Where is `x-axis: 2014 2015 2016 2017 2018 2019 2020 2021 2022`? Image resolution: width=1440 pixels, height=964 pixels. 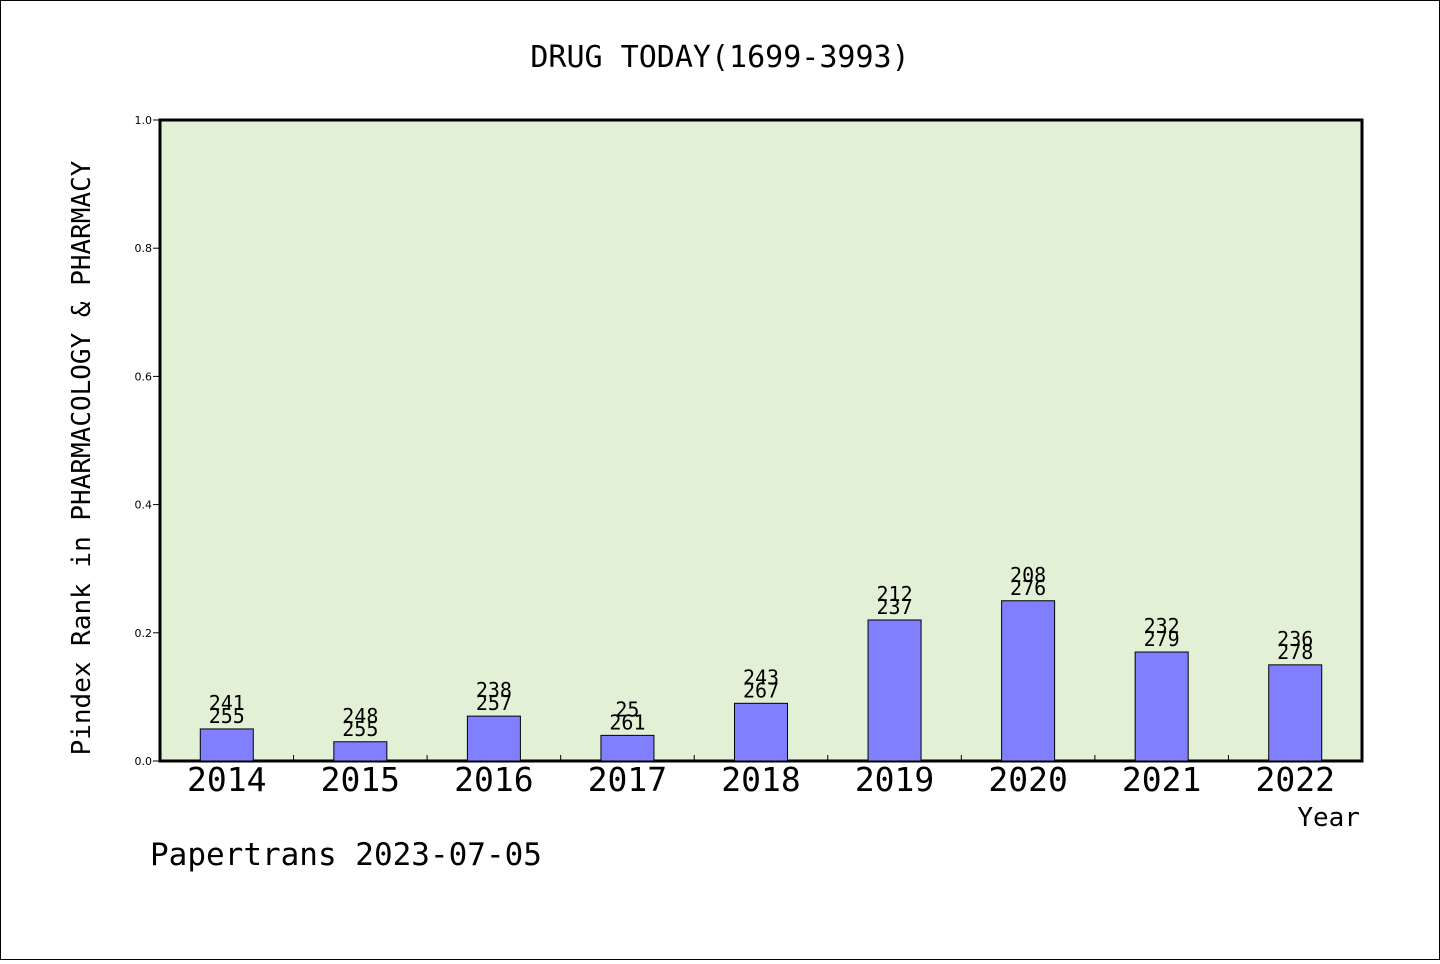
x-axis: 2014 2015 2016 2017 2018 2019 2020 2021 2022 is located at coordinates (761, 777).